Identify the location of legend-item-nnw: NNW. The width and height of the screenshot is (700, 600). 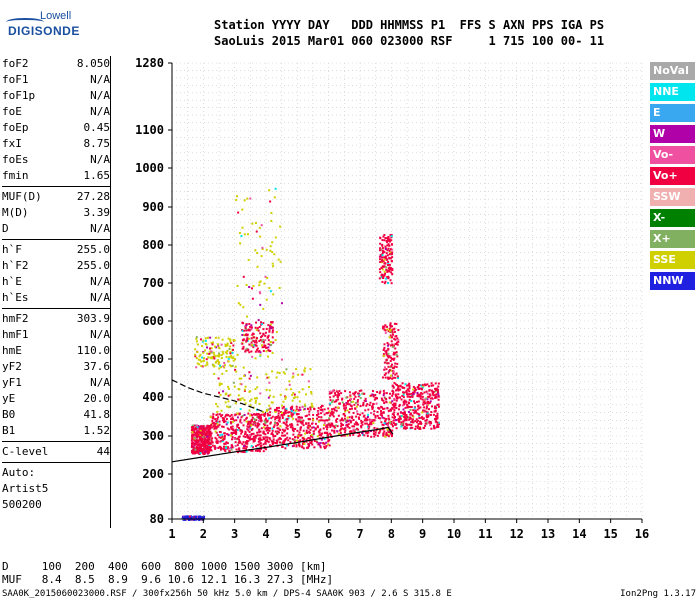
(672, 281).